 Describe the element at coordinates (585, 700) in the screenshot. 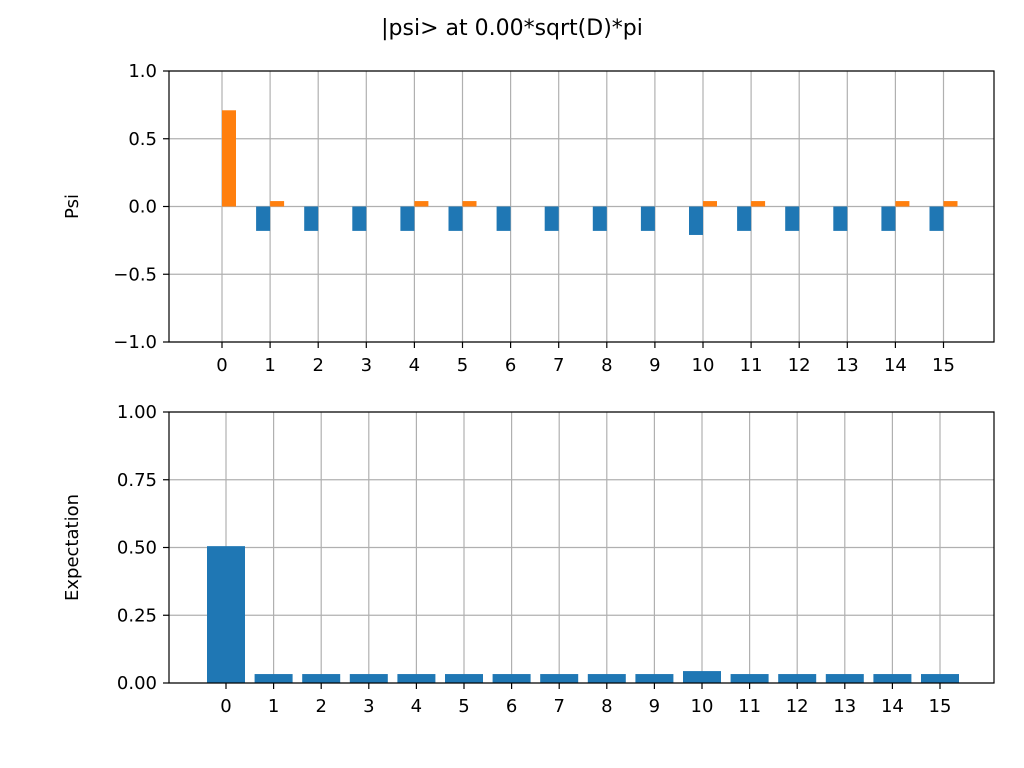

I see `expectation-xticks: 0 1 2 3 4 5 6 7 8 9 10 11 12 13 14 15` at that location.